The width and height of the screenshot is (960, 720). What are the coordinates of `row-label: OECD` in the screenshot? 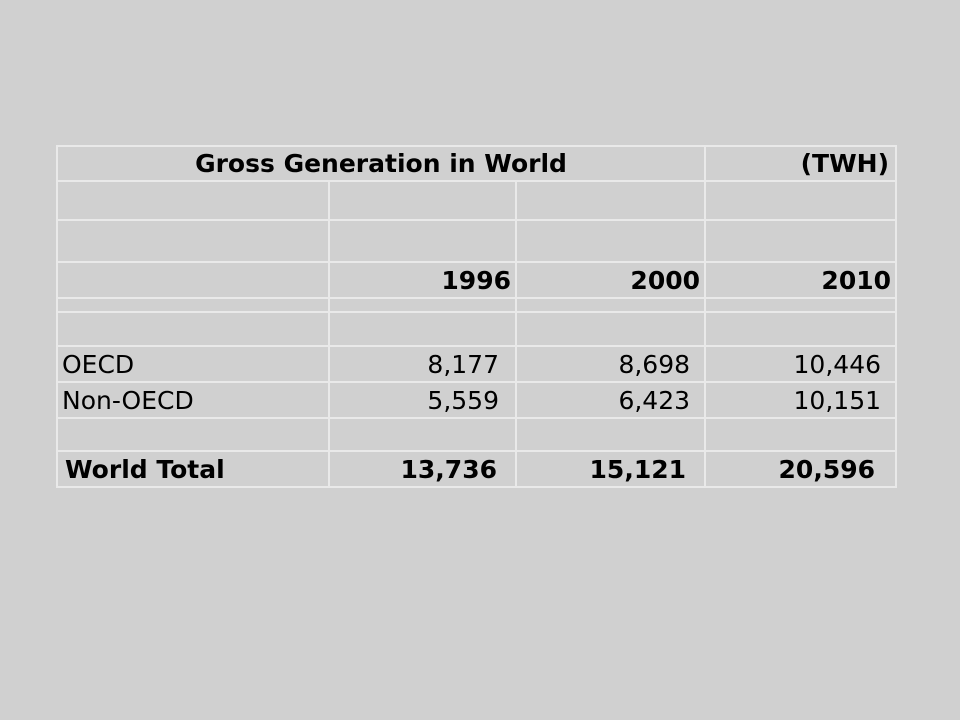 It's located at (193, 364).